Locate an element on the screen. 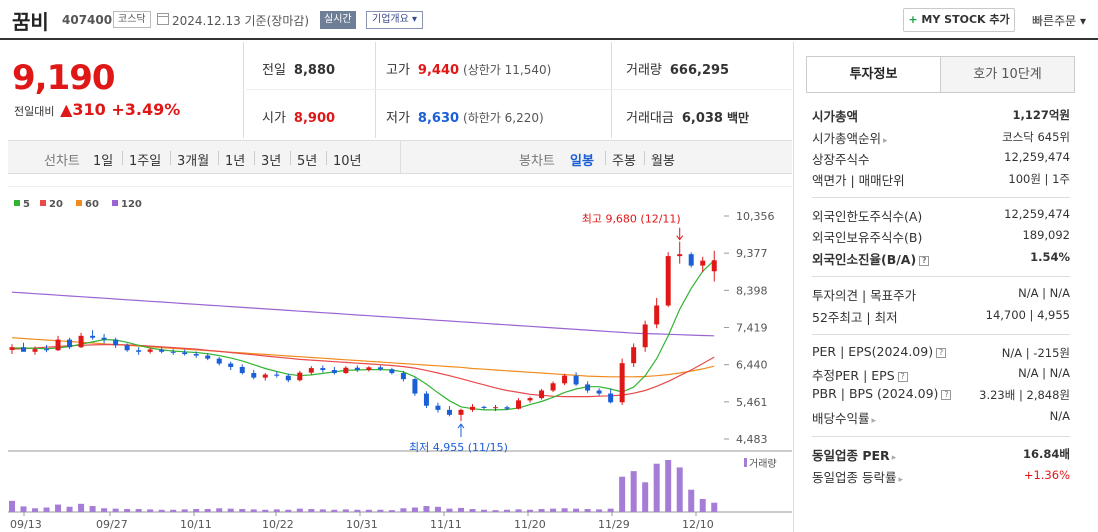  realtime-button: 실시간 is located at coordinates (338, 20).